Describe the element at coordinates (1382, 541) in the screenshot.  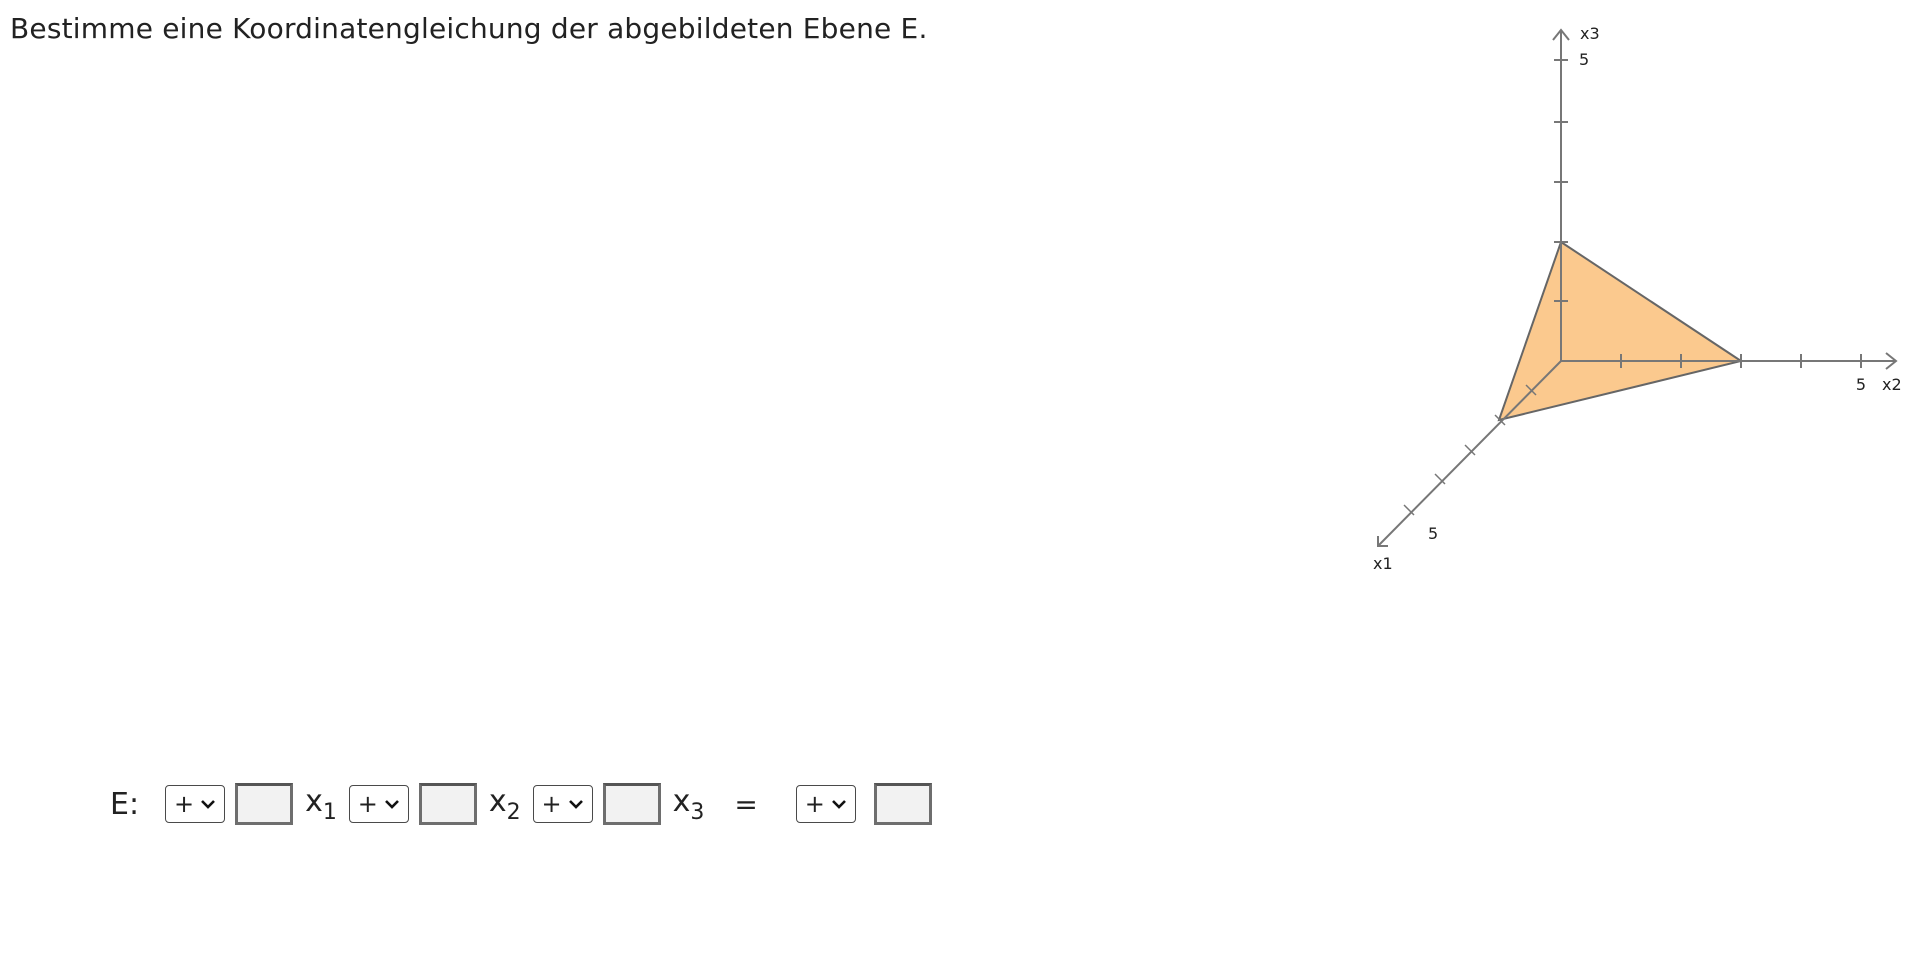
I see `x1-arrow-head` at that location.